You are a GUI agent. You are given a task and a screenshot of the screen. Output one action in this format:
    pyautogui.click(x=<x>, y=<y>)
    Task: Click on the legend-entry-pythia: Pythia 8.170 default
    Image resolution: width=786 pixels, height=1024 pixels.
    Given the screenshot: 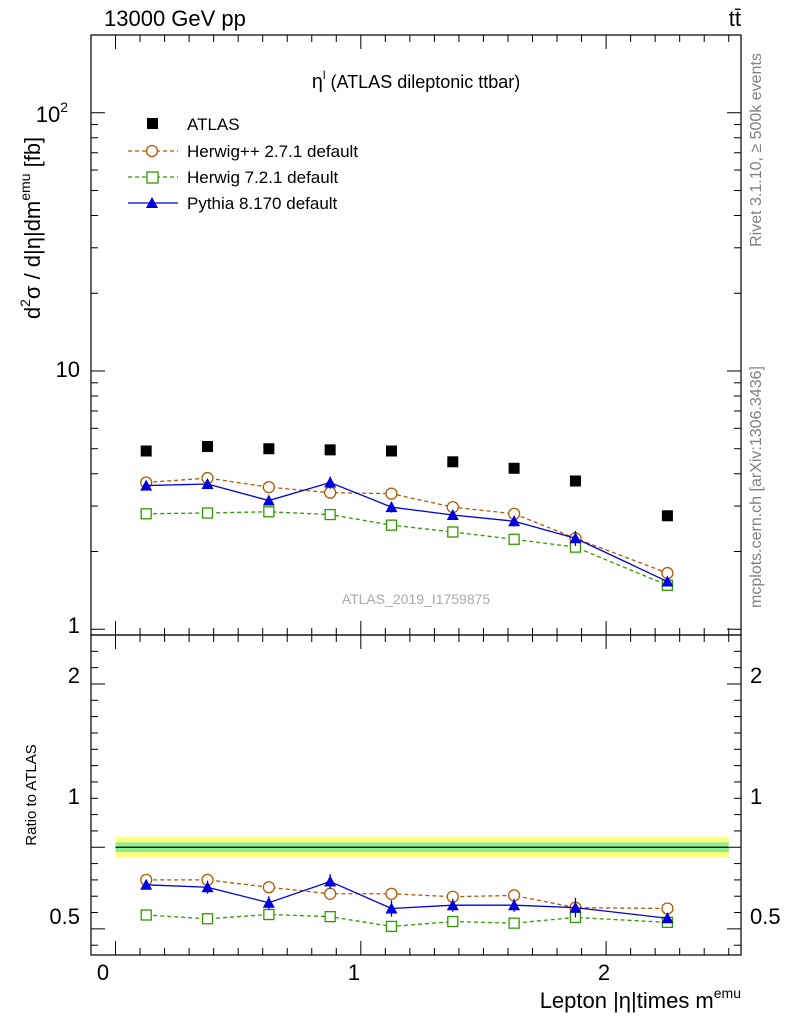 What is the action you would take?
    pyautogui.click(x=233, y=203)
    